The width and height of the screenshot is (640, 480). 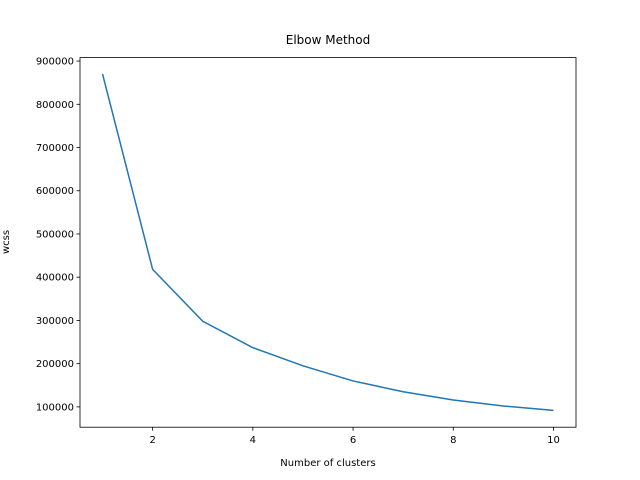 What do you see at coordinates (55, 148) in the screenshot?
I see `y-tick-label: 700000` at bounding box center [55, 148].